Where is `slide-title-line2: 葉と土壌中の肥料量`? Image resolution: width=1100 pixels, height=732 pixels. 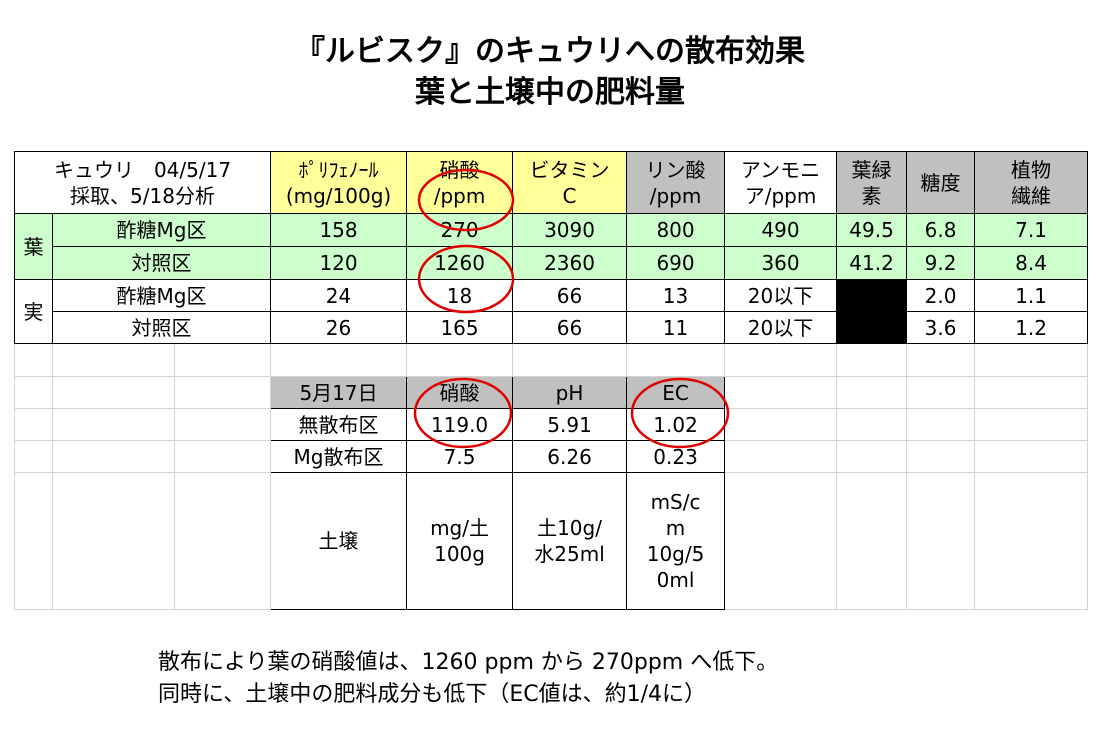
slide-title-line2: 葉と土壌中の肥料量 is located at coordinates (550, 92).